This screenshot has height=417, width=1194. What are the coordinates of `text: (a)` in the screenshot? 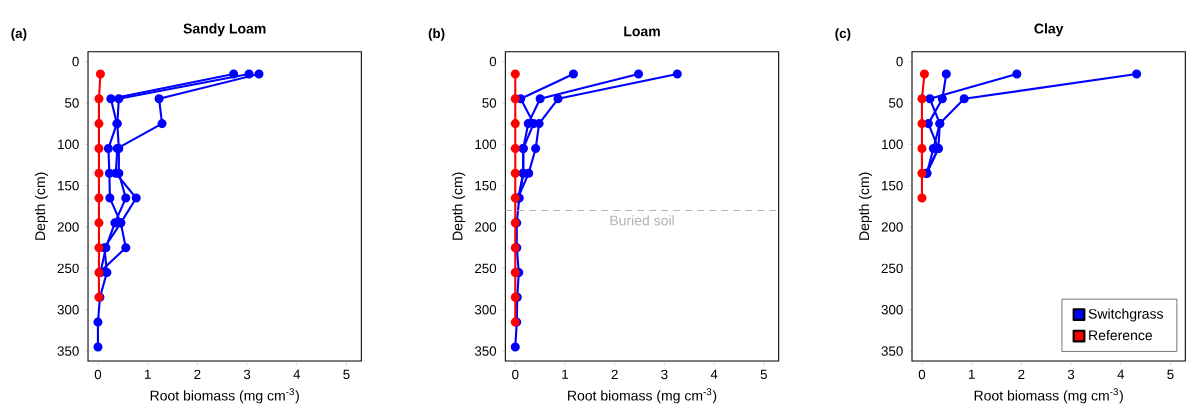 It's located at (19, 34).